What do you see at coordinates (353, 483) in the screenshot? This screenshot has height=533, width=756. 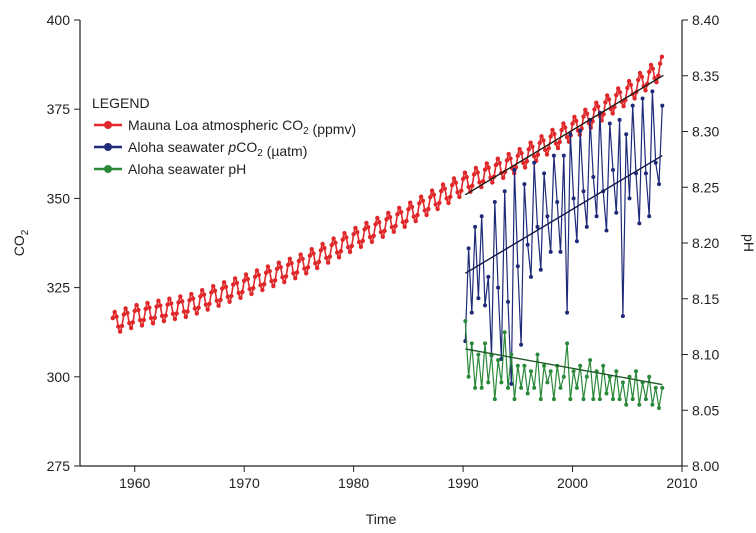 I see `x-tick-label: 1980` at bounding box center [353, 483].